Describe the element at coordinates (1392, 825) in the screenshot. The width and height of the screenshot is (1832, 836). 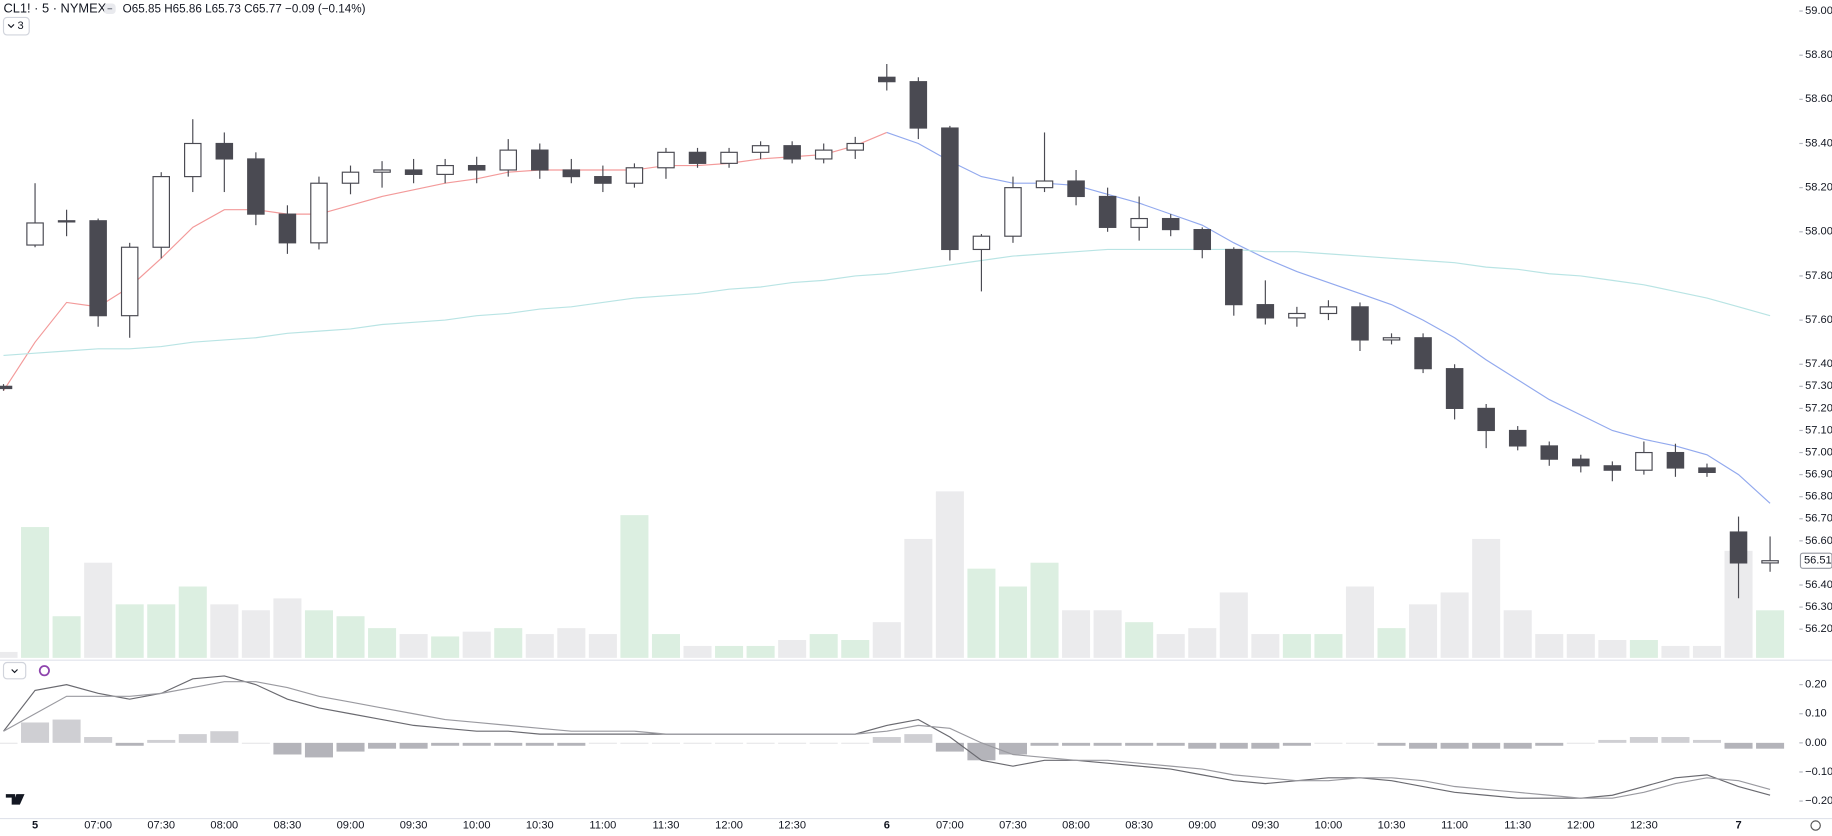
I see `x-tick-label: 10:30` at that location.